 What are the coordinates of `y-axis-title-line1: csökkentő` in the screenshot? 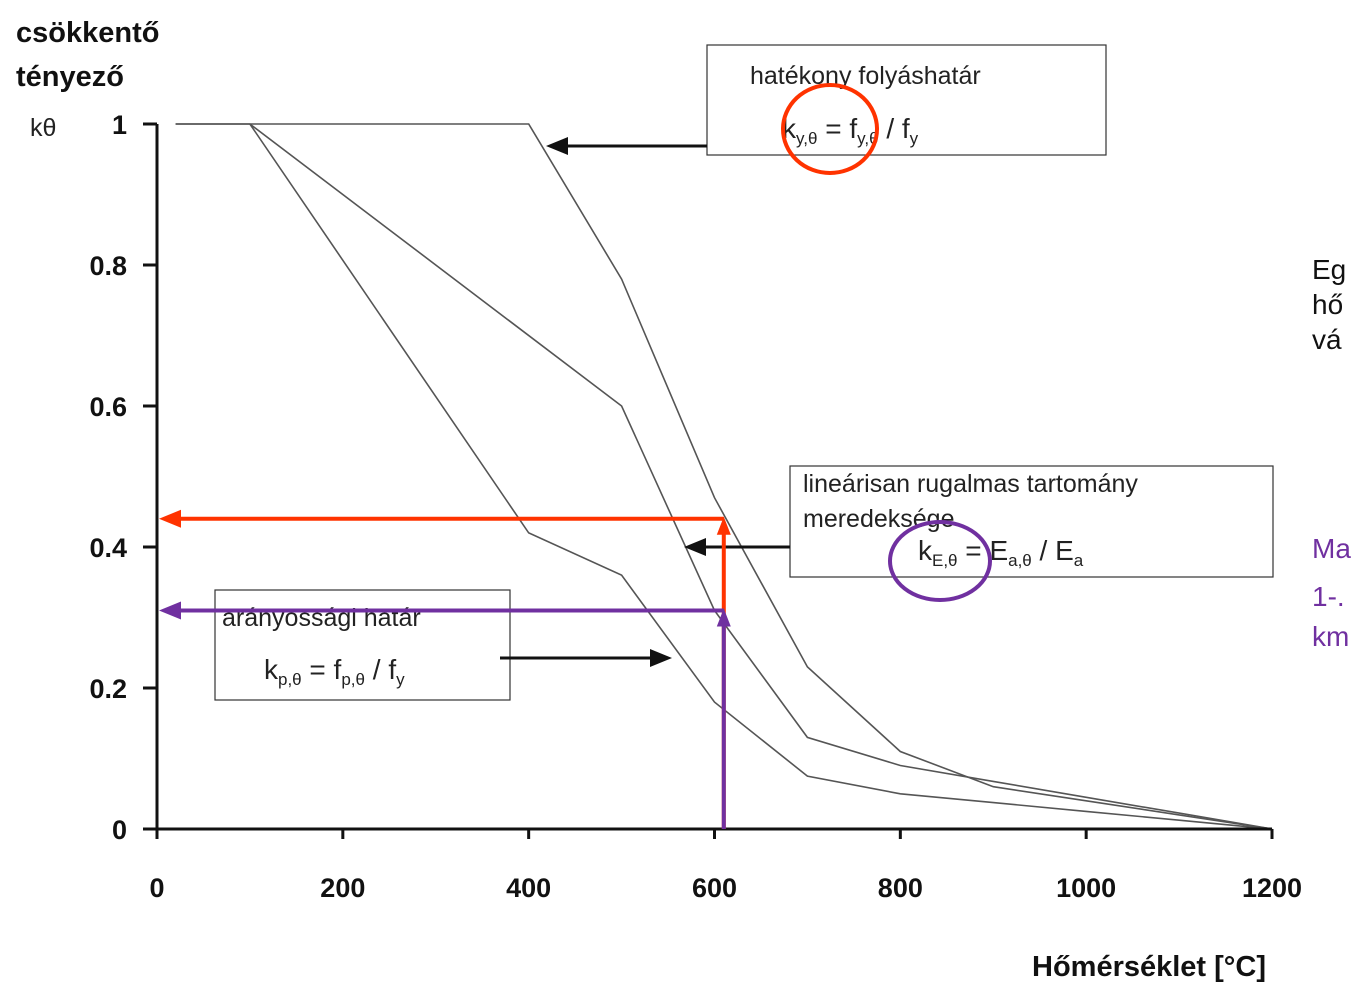 It's located at (87, 33).